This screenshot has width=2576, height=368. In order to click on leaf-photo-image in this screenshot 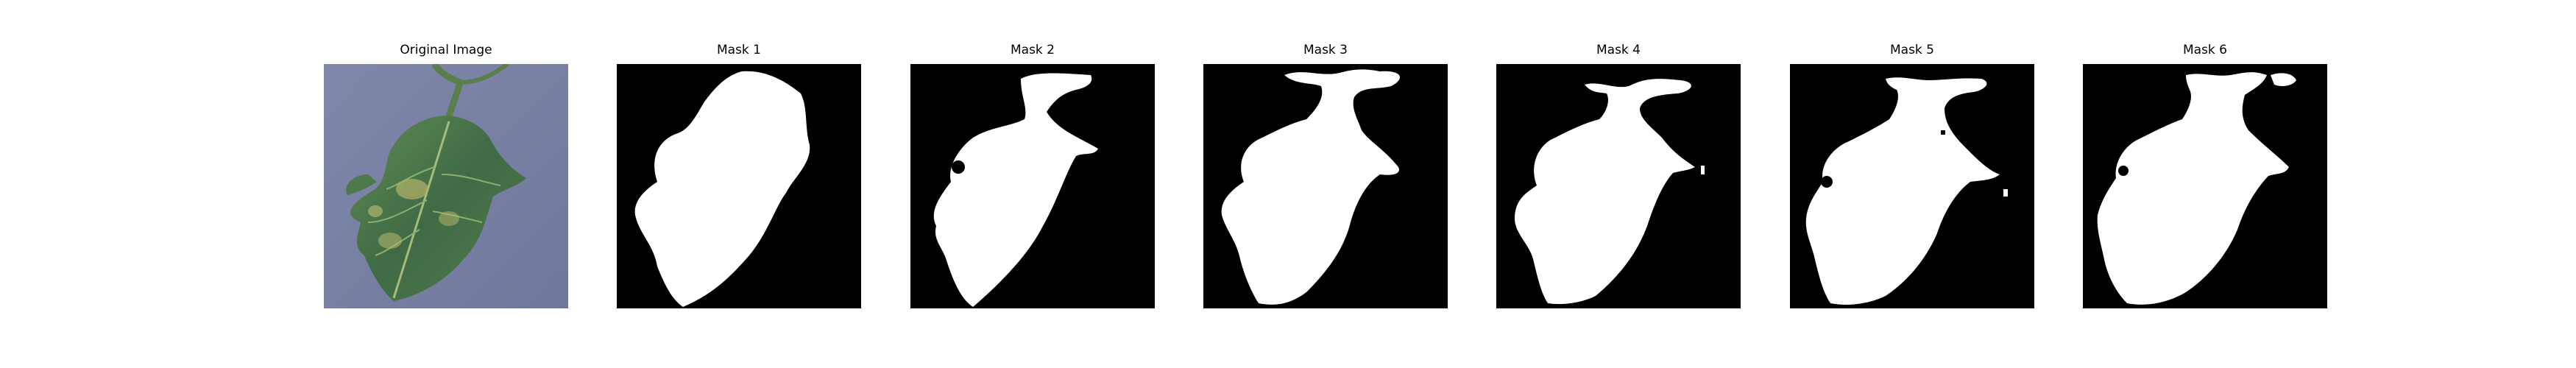, I will do `click(446, 186)`.